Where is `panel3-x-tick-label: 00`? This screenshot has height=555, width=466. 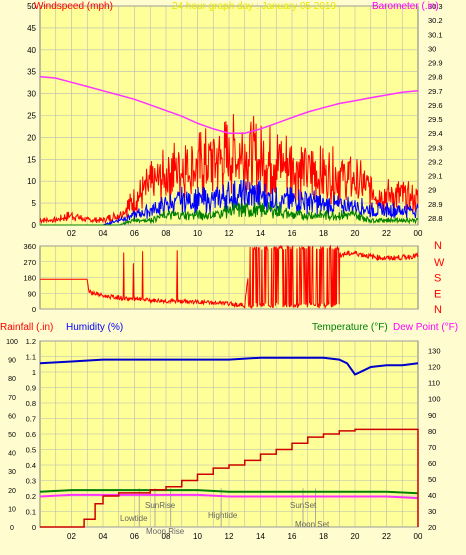 panel3-x-tick-label: 00 is located at coordinates (418, 536).